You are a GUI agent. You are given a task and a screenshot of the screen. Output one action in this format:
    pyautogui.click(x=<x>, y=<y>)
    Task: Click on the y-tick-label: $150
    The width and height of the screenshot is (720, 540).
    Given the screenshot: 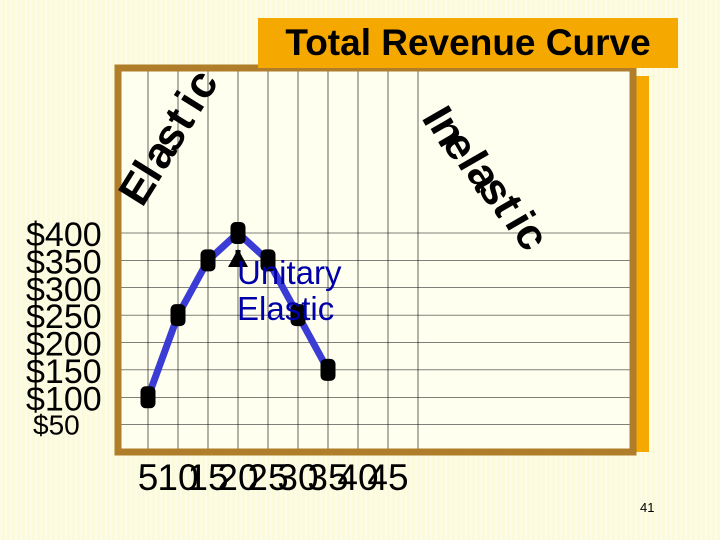 What is the action you would take?
    pyautogui.click(x=64, y=372)
    